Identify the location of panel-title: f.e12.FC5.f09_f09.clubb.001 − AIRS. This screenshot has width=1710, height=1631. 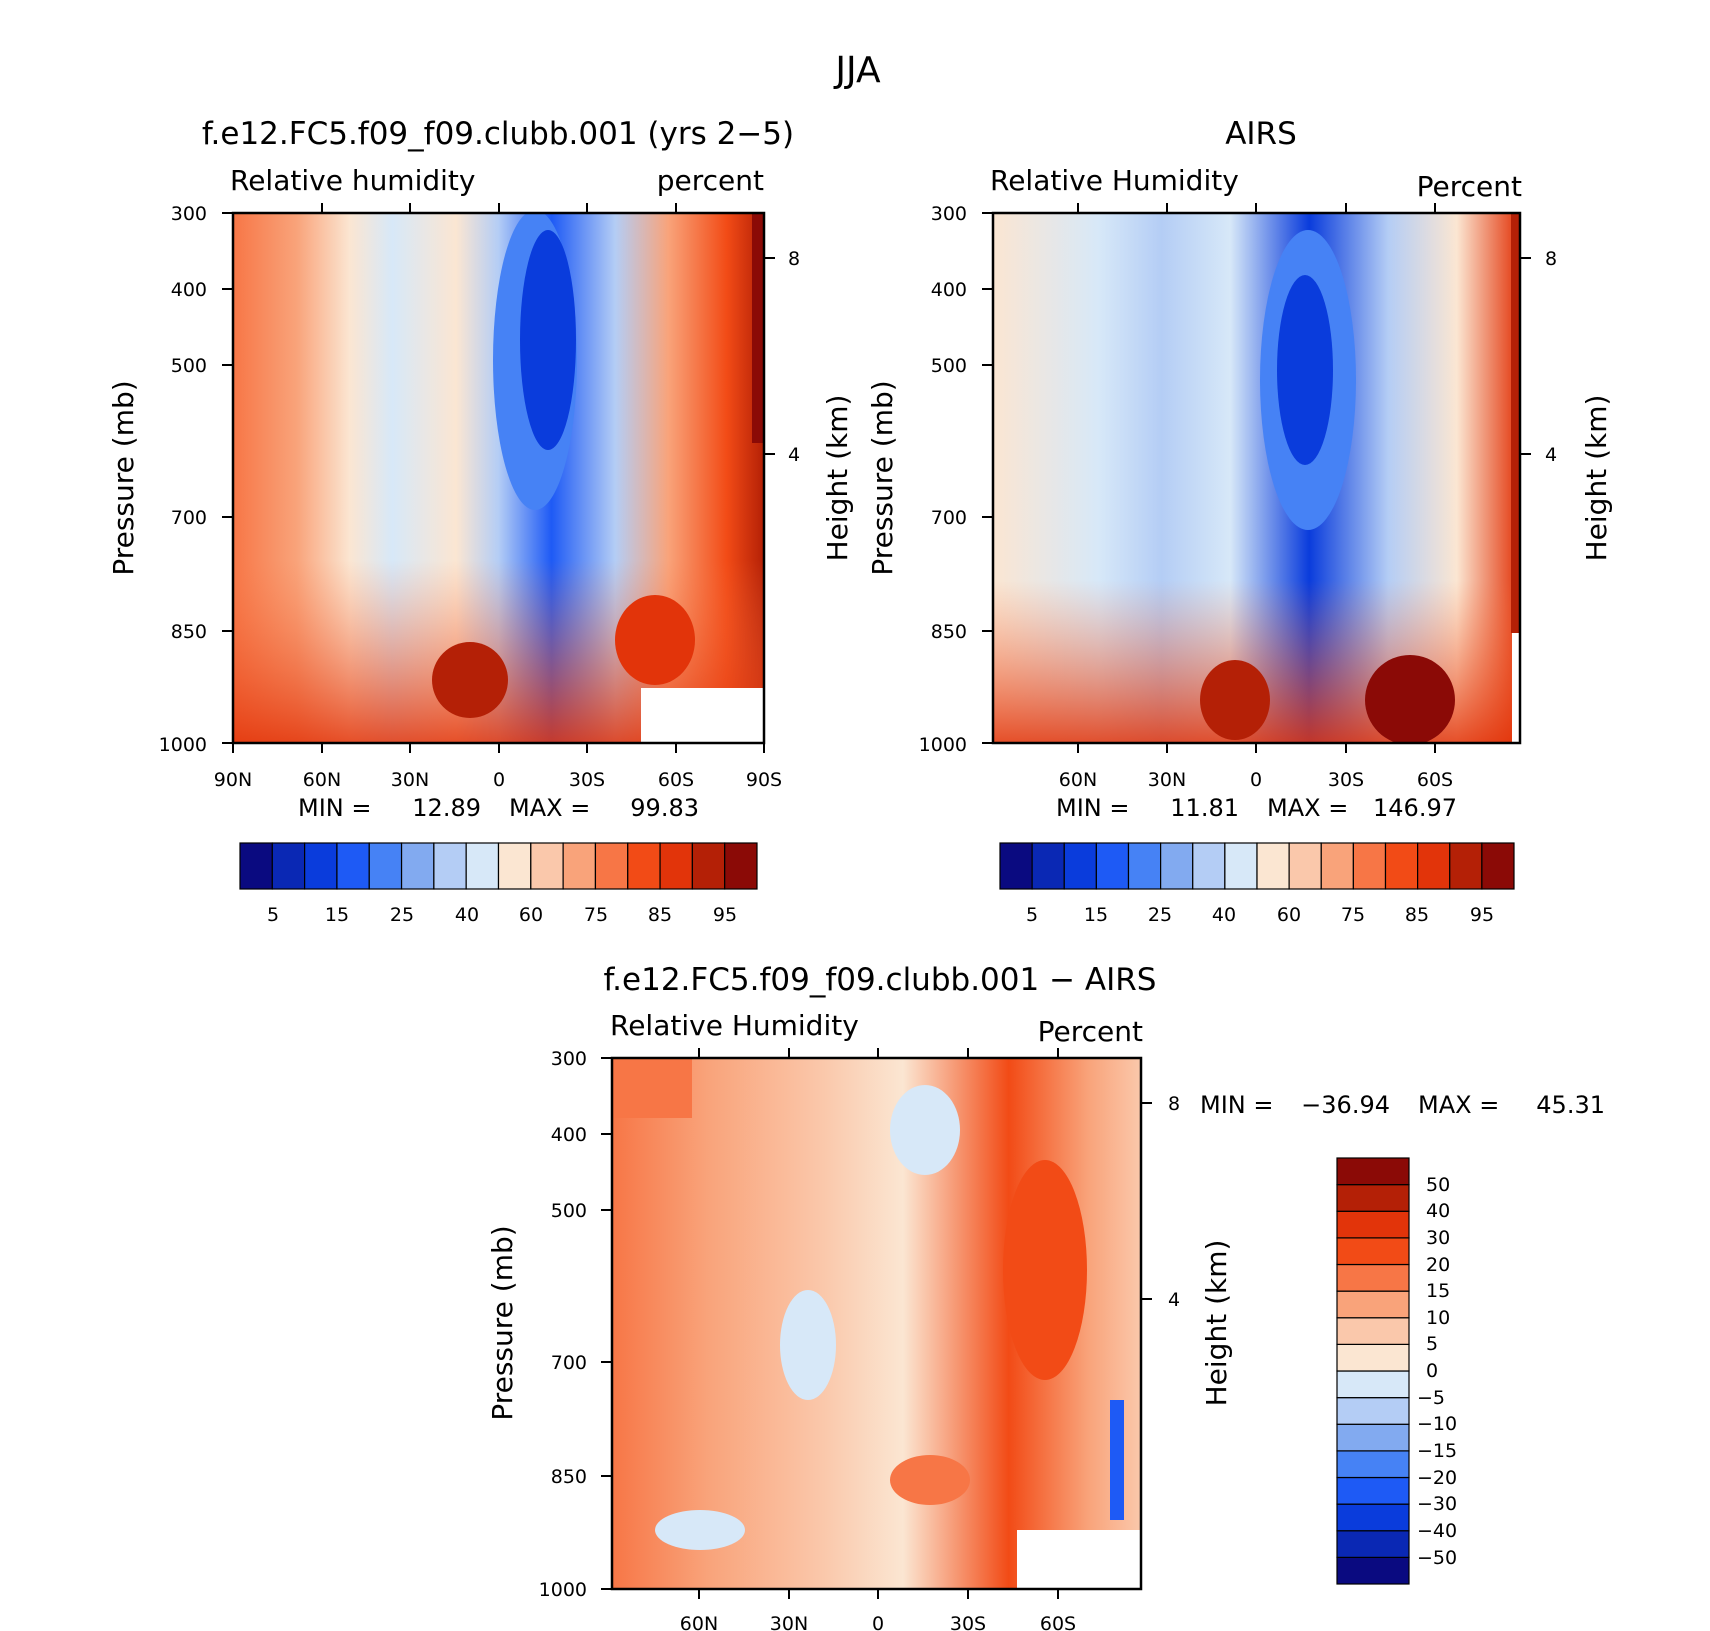
(880, 980).